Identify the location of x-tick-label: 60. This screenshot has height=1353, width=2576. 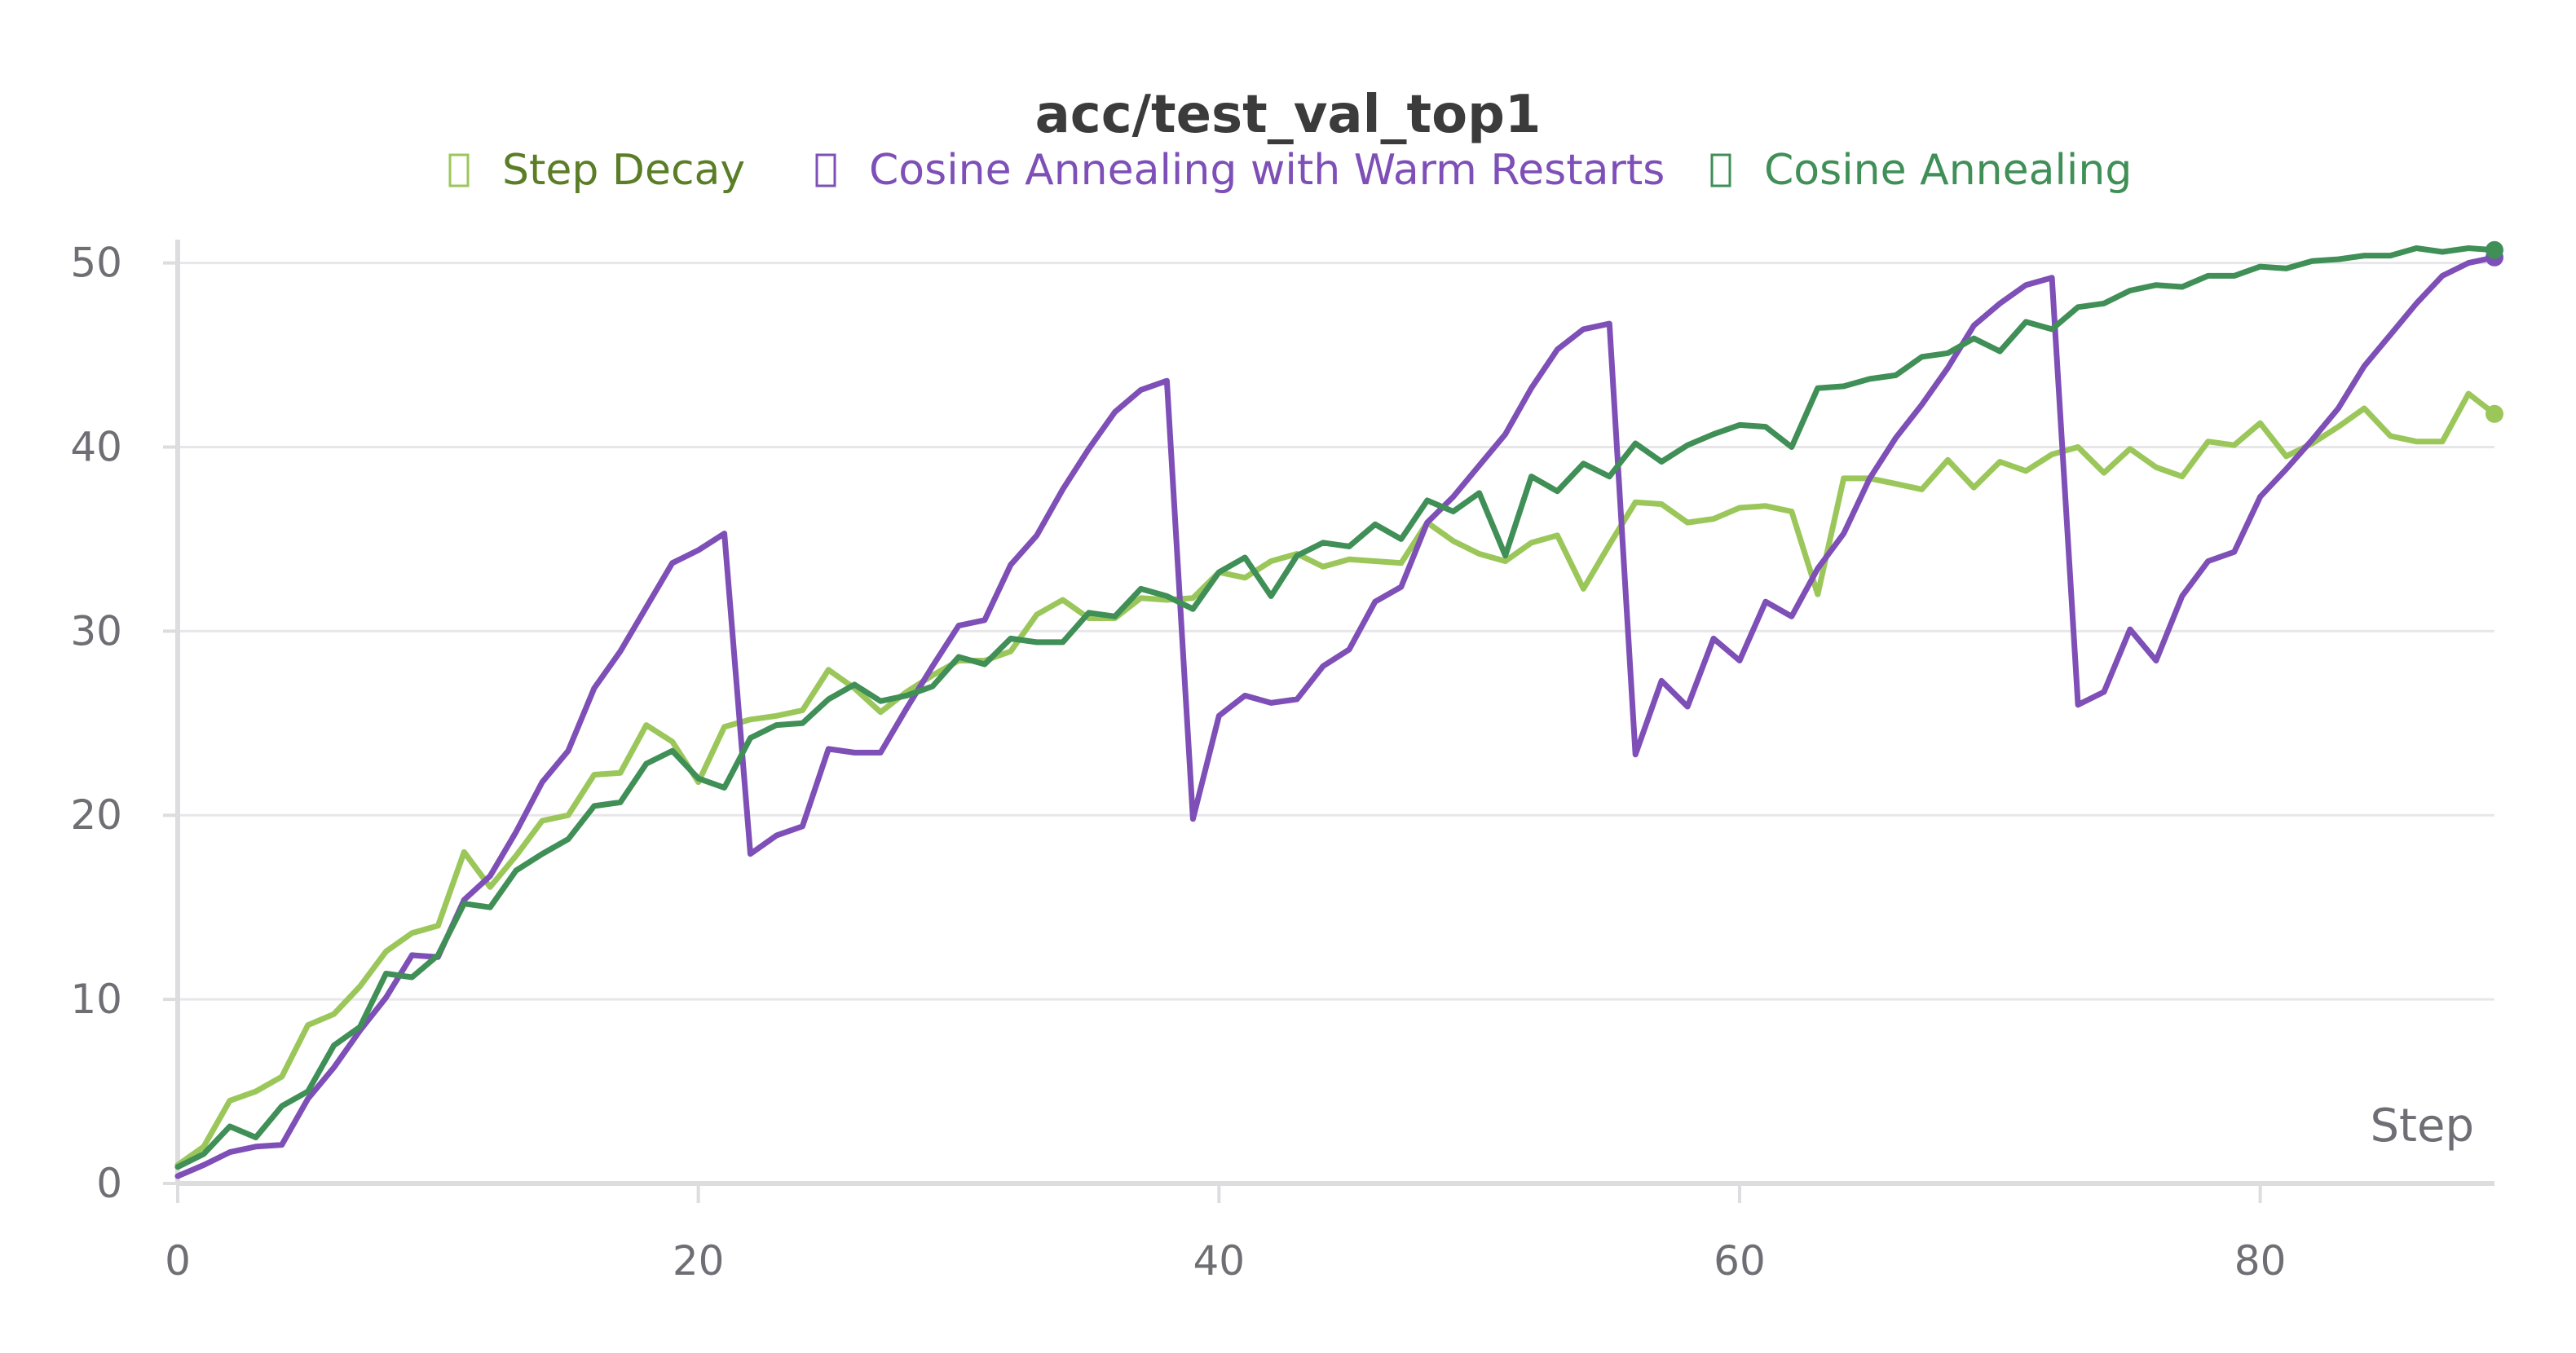
(1740, 1261).